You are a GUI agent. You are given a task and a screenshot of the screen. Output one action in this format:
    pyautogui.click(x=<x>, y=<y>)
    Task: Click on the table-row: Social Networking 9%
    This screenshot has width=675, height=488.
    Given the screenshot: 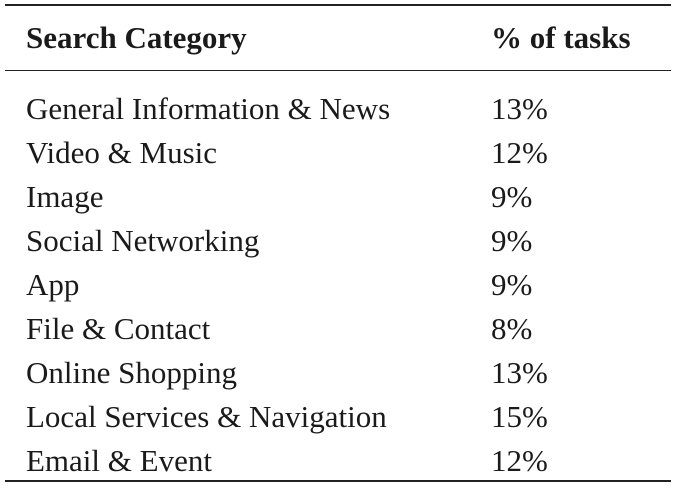 What is the action you would take?
    pyautogui.click(x=338, y=241)
    